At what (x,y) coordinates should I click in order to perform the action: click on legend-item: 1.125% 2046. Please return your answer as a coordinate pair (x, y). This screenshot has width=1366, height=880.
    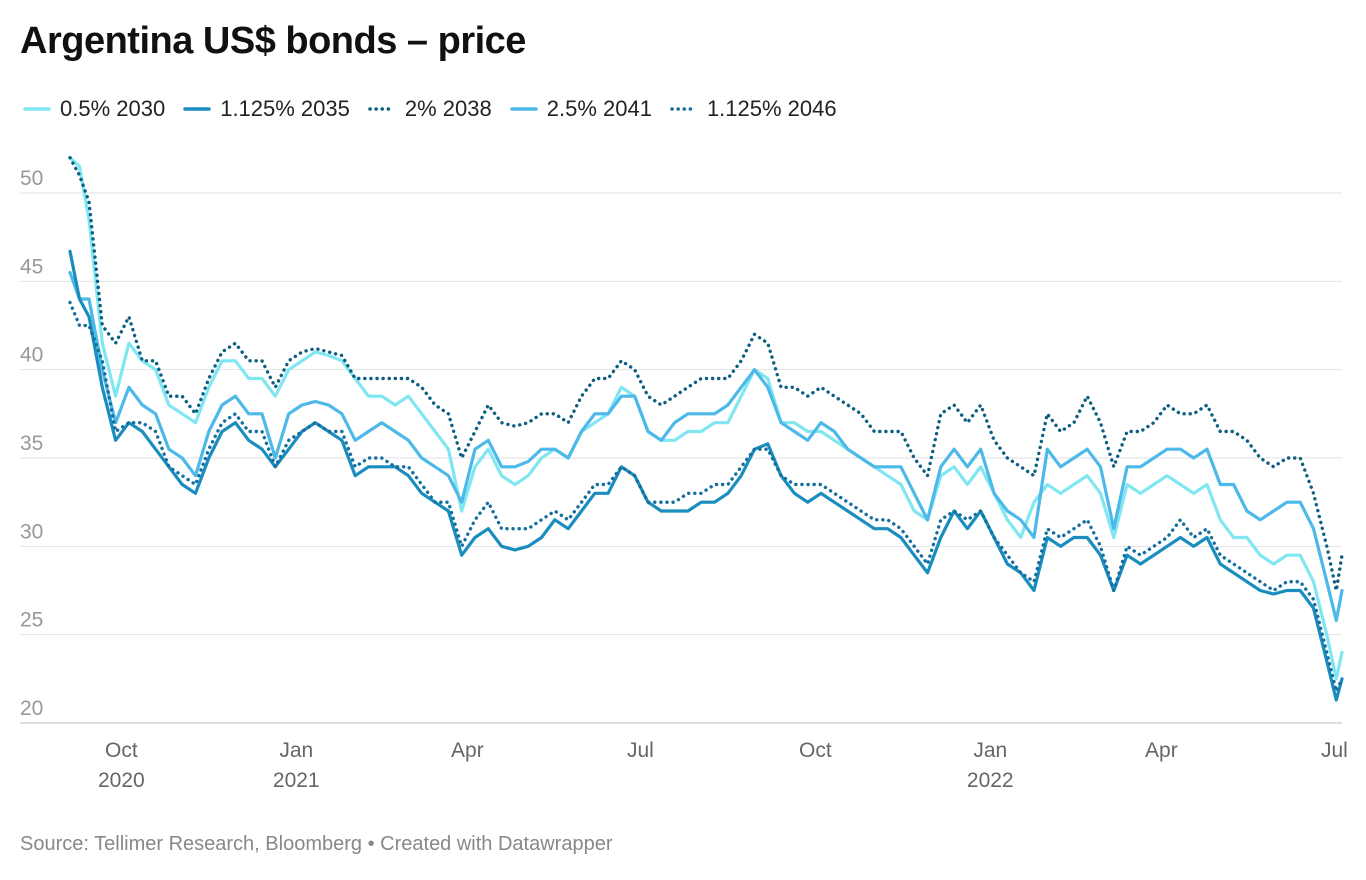
    Looking at the image, I should click on (753, 109).